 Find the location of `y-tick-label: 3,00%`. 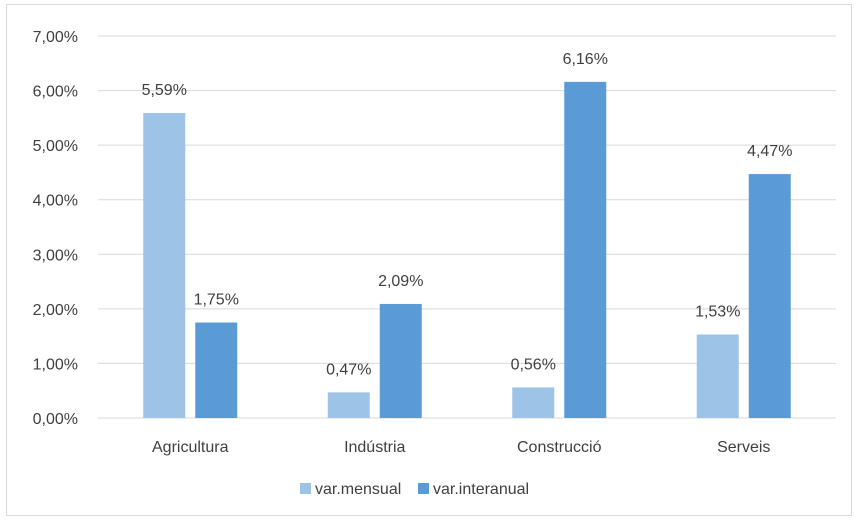

y-tick-label: 3,00% is located at coordinates (55, 255).